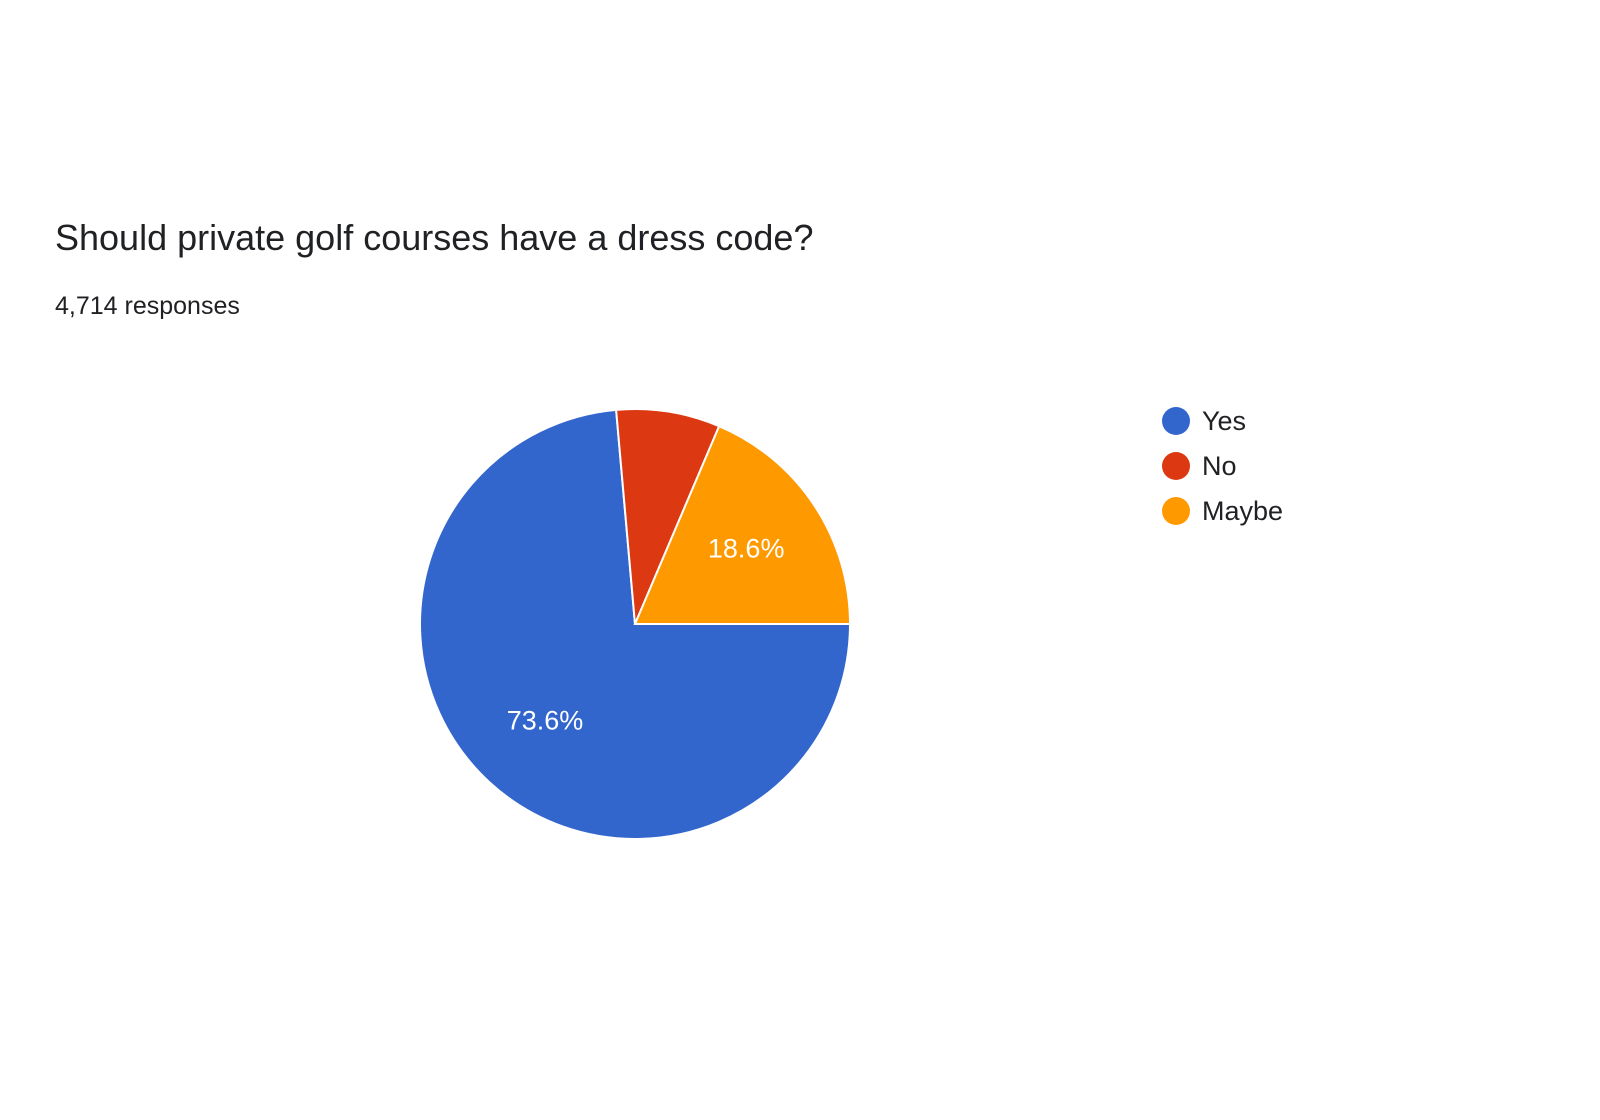 The width and height of the screenshot is (1600, 1120). I want to click on legend-label-no: No, so click(1219, 465).